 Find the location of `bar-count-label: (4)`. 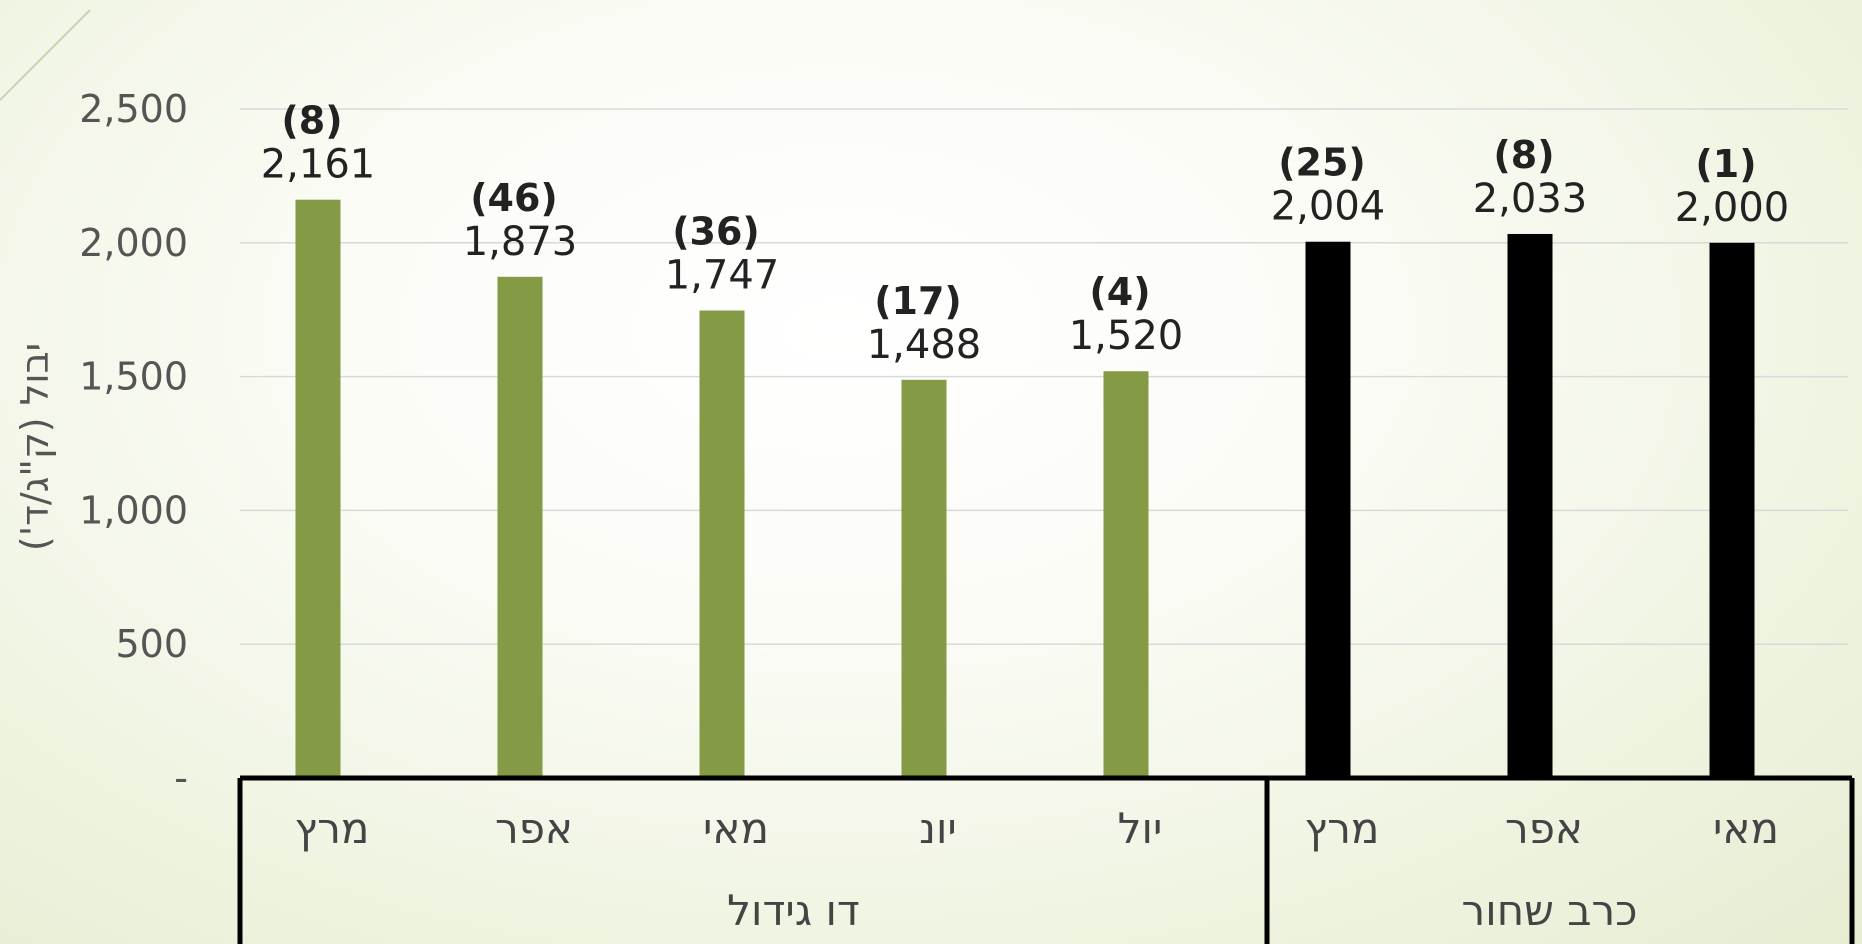

bar-count-label: (4) is located at coordinates (1119, 292).